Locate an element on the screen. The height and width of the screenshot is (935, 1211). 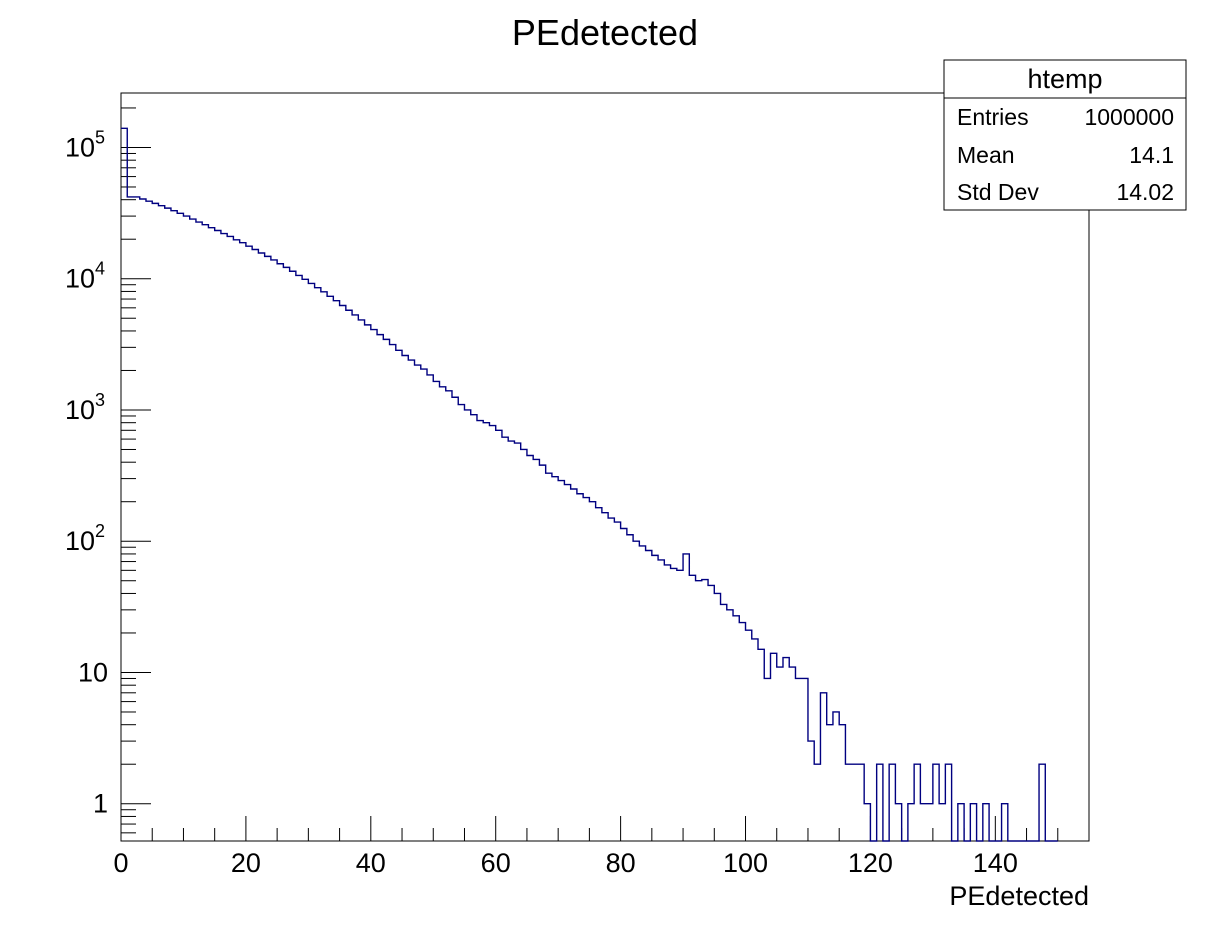
x-tick-label: 100 is located at coordinates (745, 863).